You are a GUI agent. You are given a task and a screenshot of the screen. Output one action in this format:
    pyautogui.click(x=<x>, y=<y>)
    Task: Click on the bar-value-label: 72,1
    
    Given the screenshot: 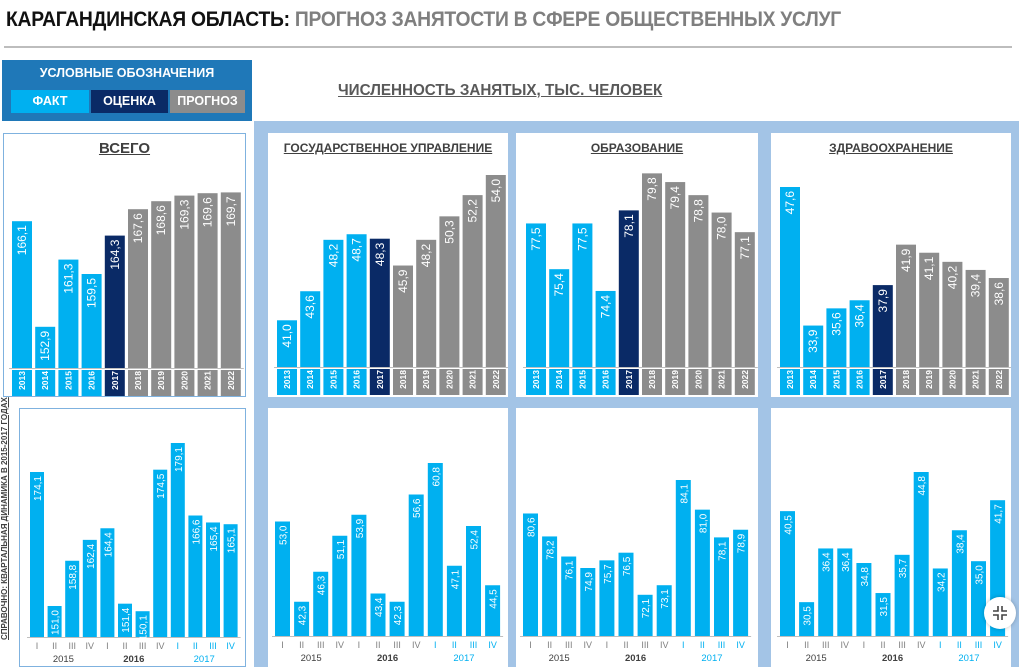 What is the action you would take?
    pyautogui.click(x=646, y=608)
    